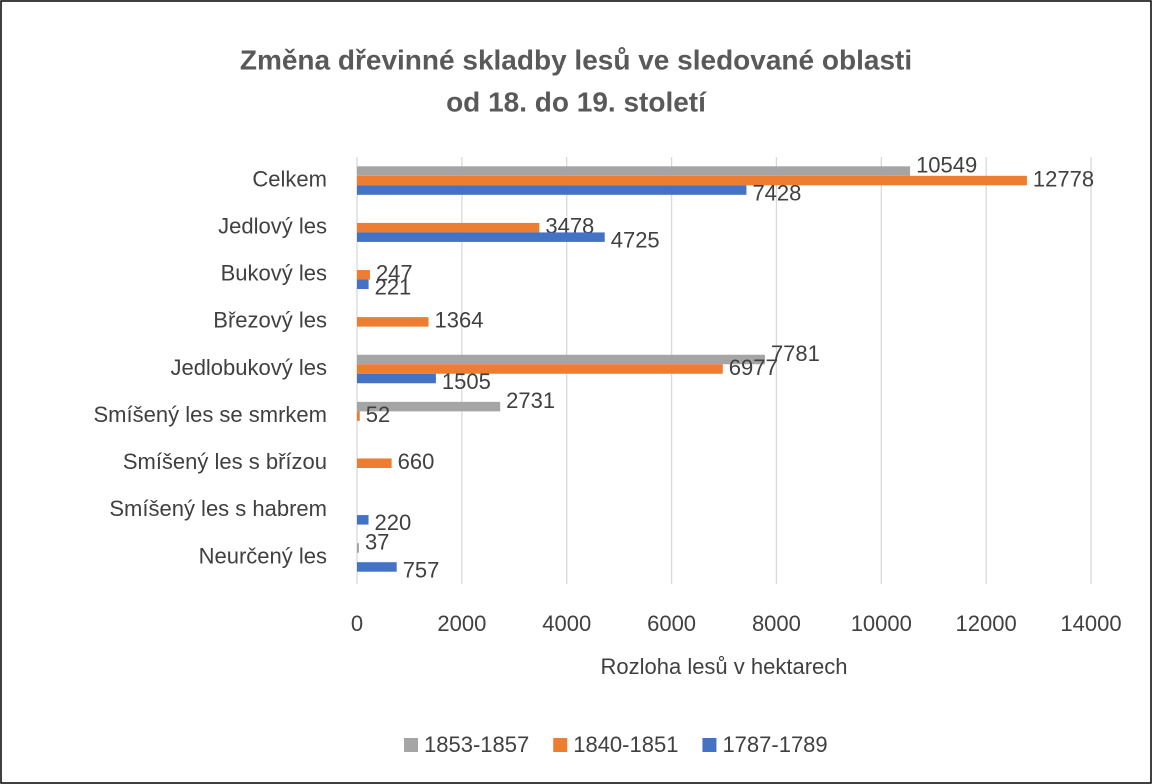  I want to click on data-label: 37, so click(377, 541).